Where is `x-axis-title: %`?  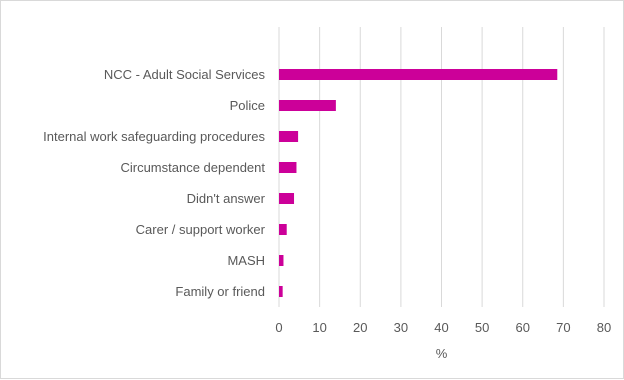
x-axis-title: % is located at coordinates (442, 353).